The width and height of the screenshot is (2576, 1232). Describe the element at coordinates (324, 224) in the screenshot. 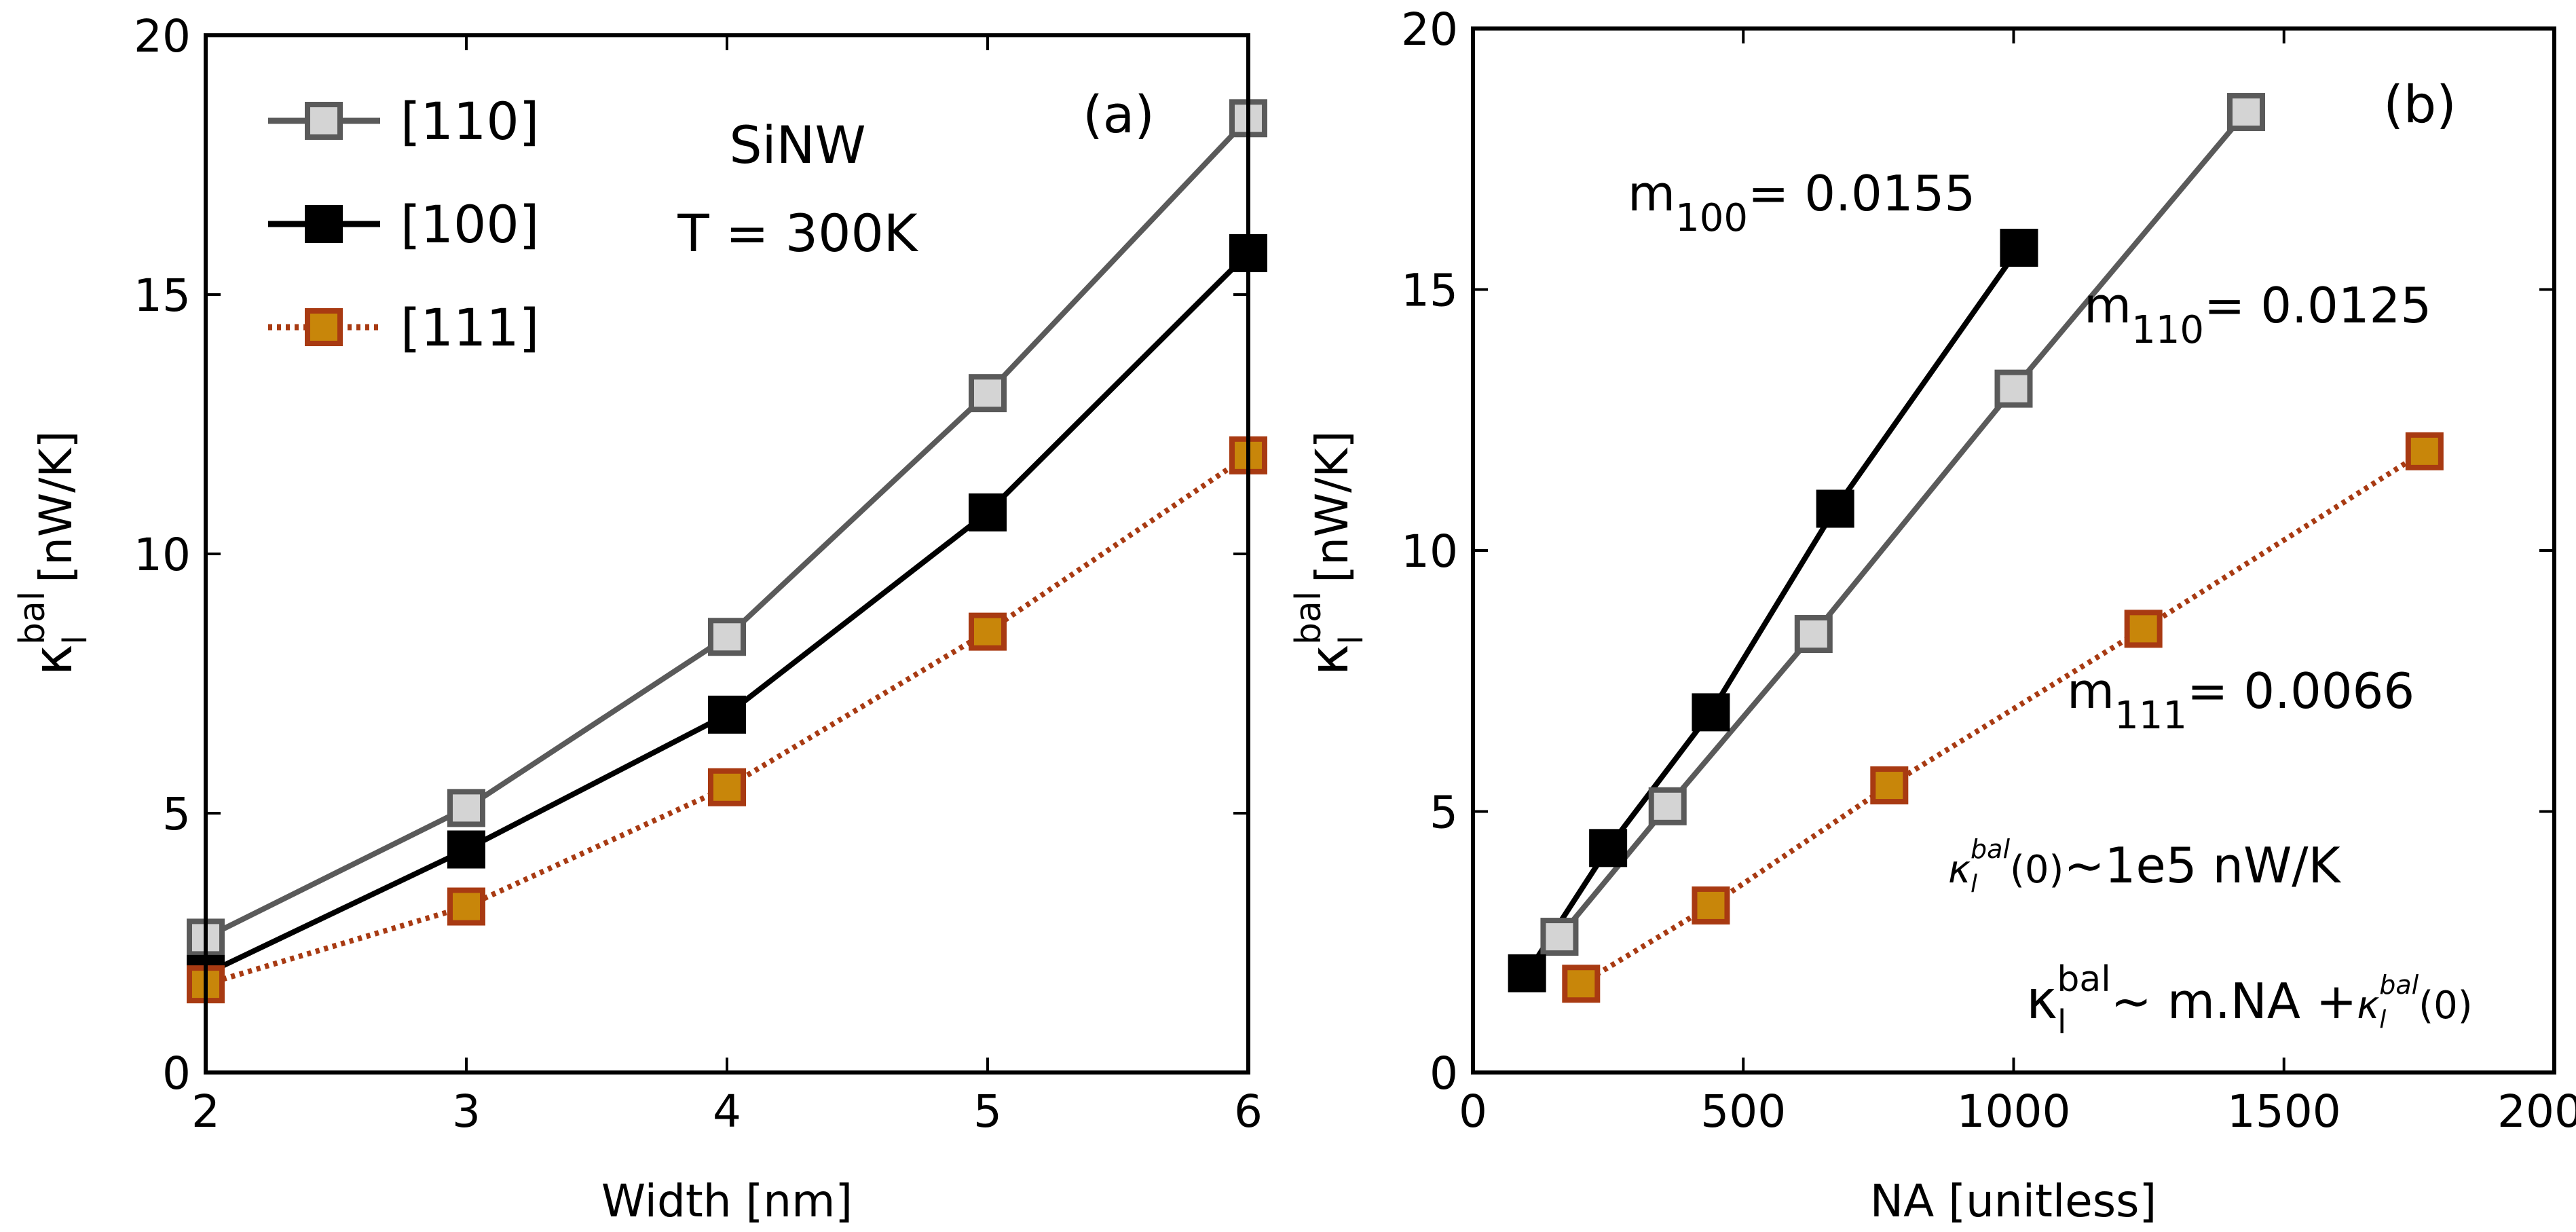

I see `legend-100-marker` at that location.